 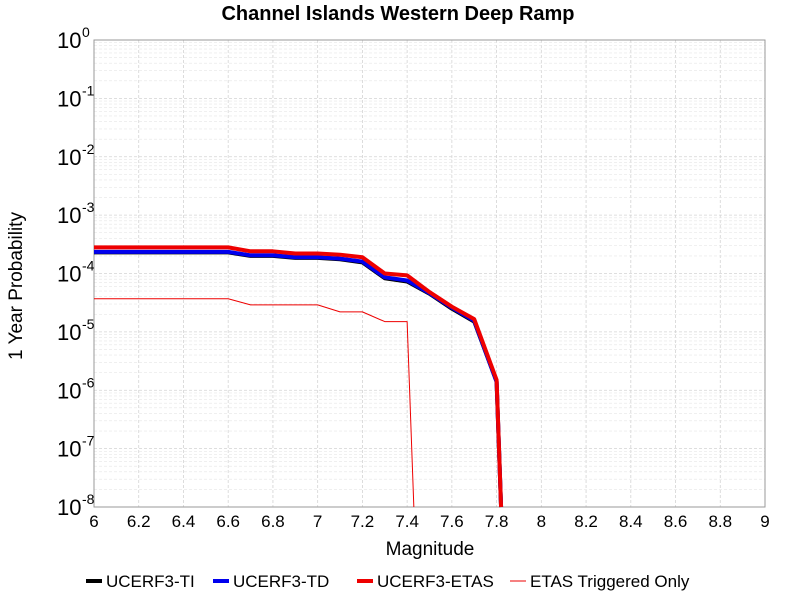 What do you see at coordinates (497, 521) in the screenshot?
I see `x-tick-label: 7.8` at bounding box center [497, 521].